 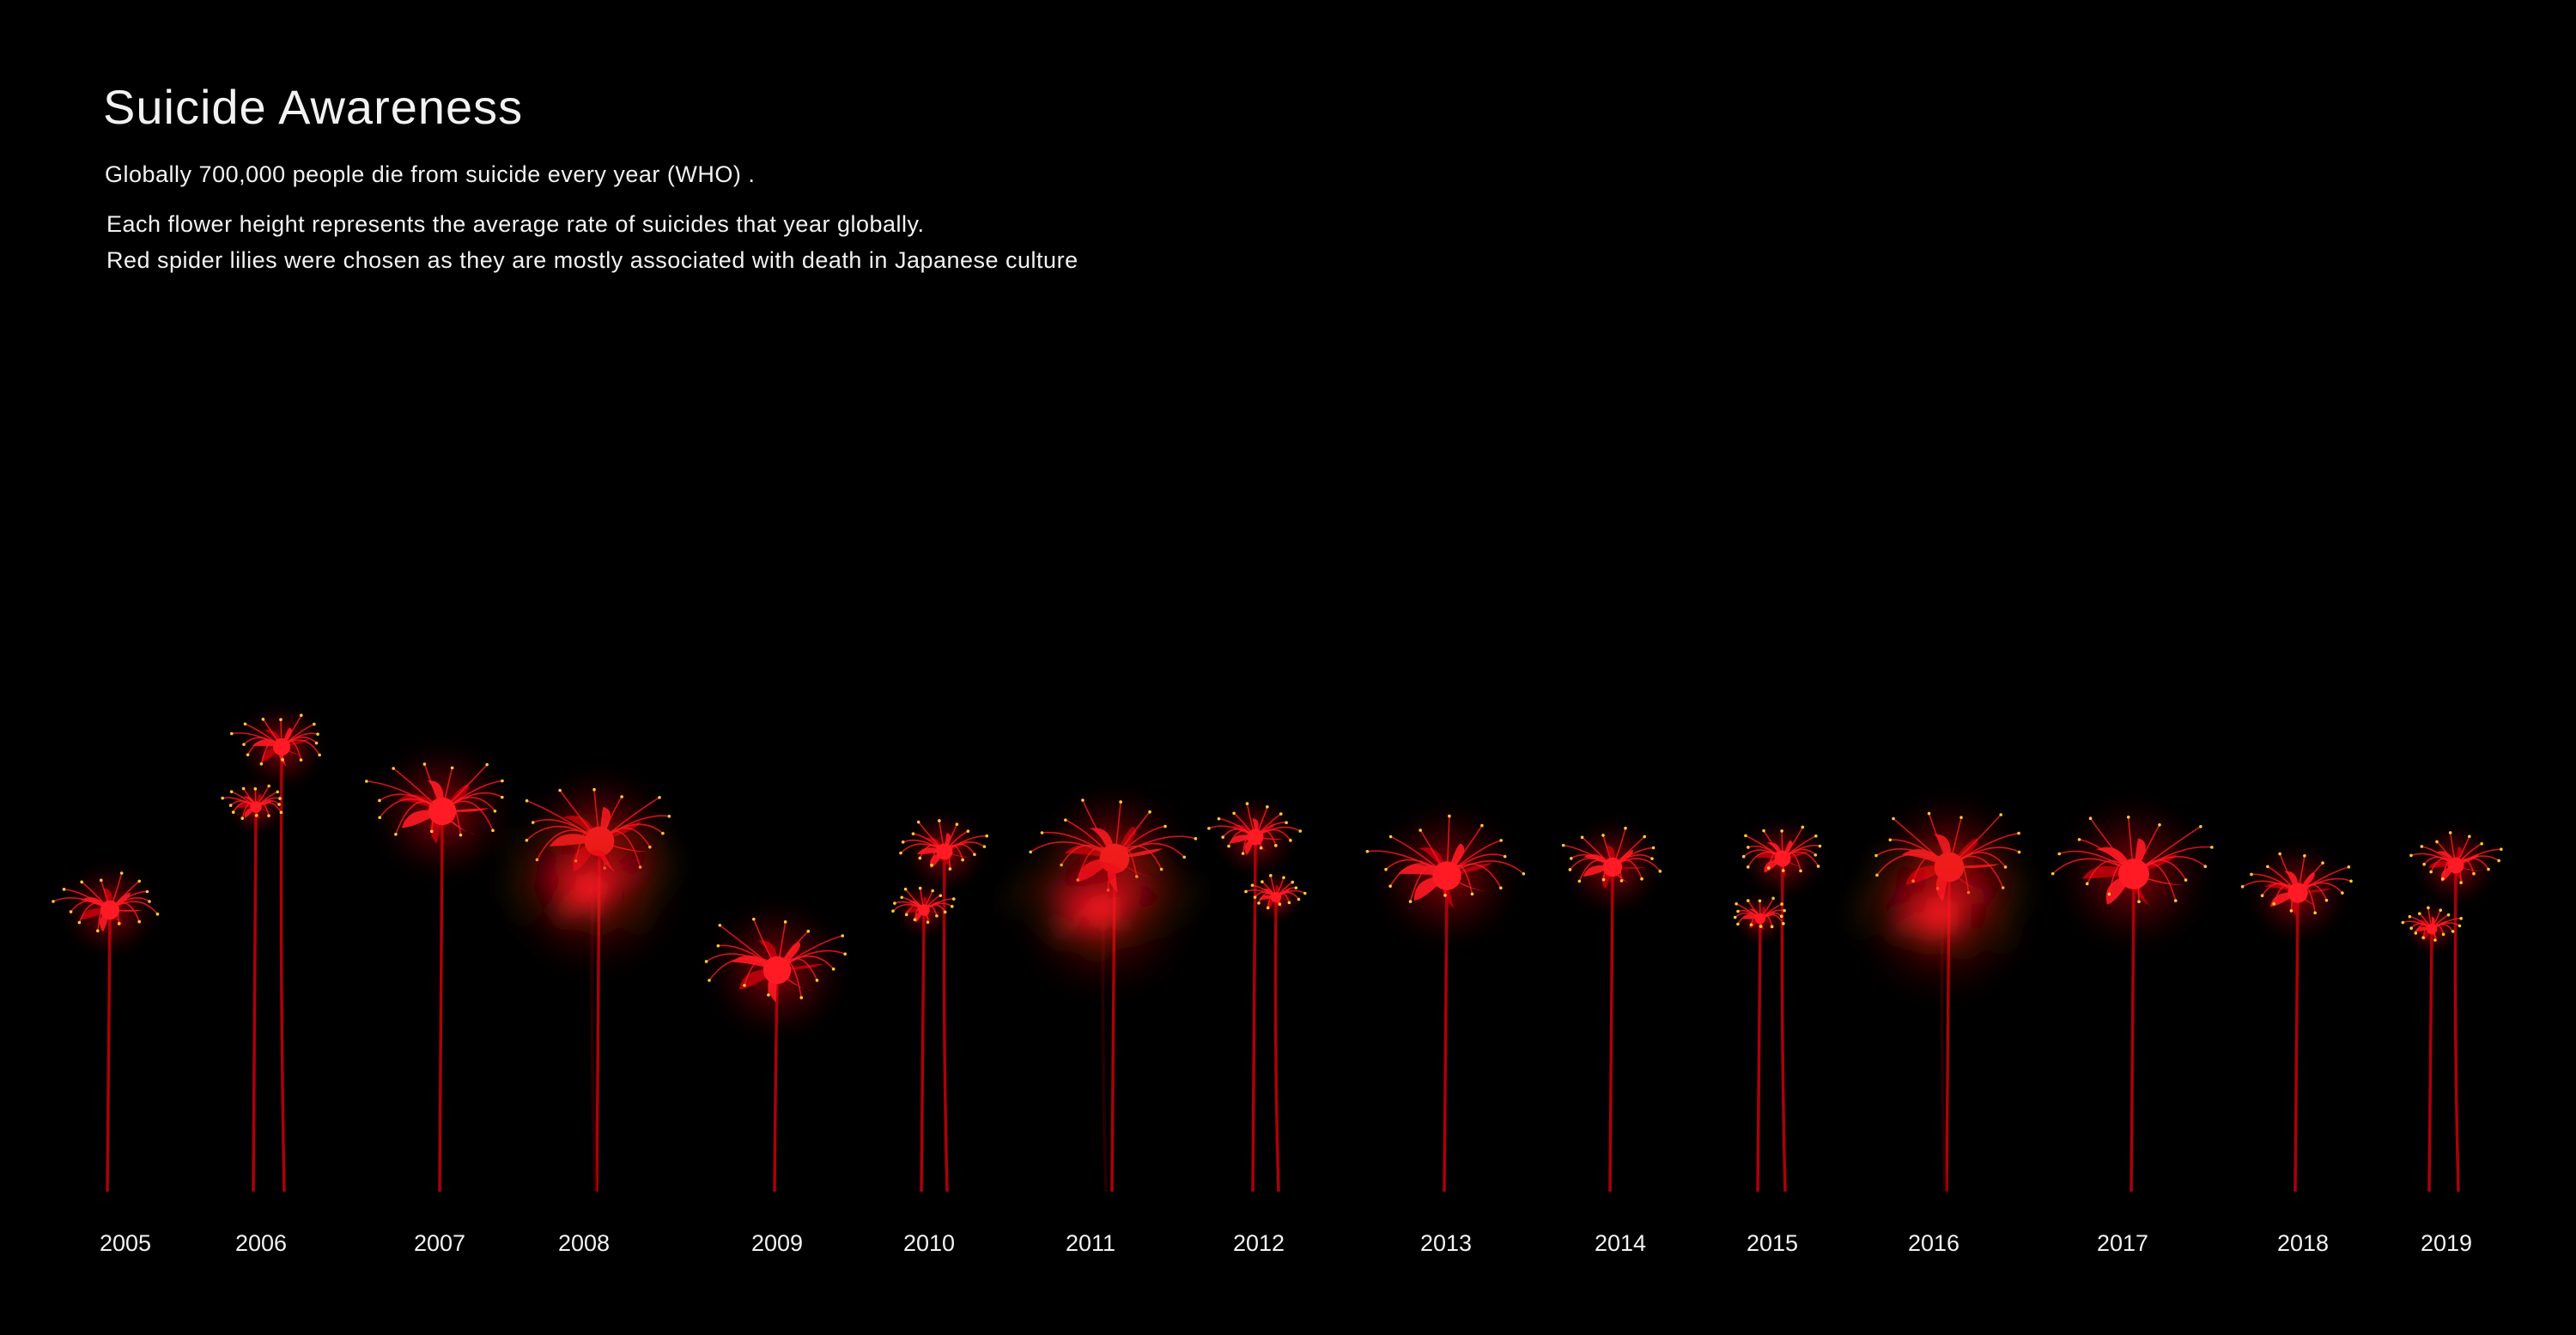 I want to click on year-label: 2015, so click(x=1772, y=1243).